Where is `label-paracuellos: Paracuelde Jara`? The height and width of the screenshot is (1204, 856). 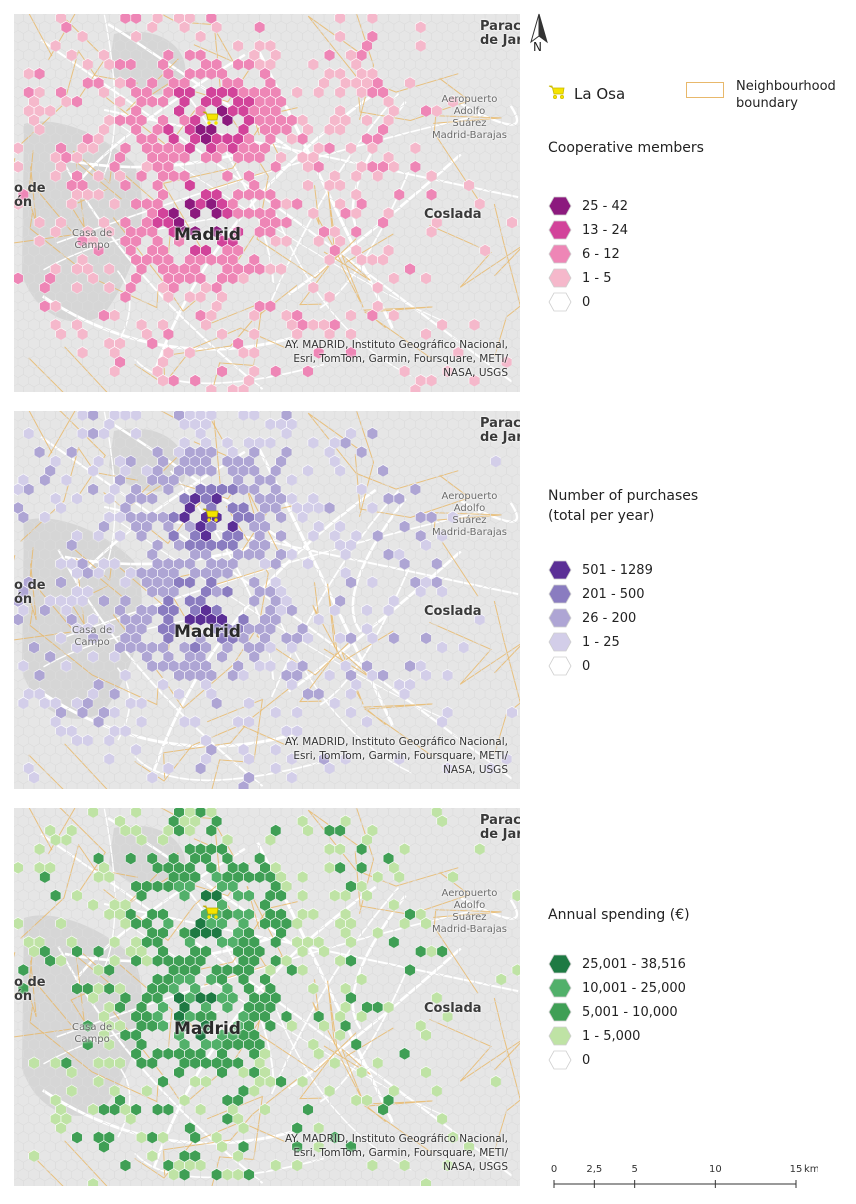
label-paracuellos: Paracuelde Jara is located at coordinates (500, 33).